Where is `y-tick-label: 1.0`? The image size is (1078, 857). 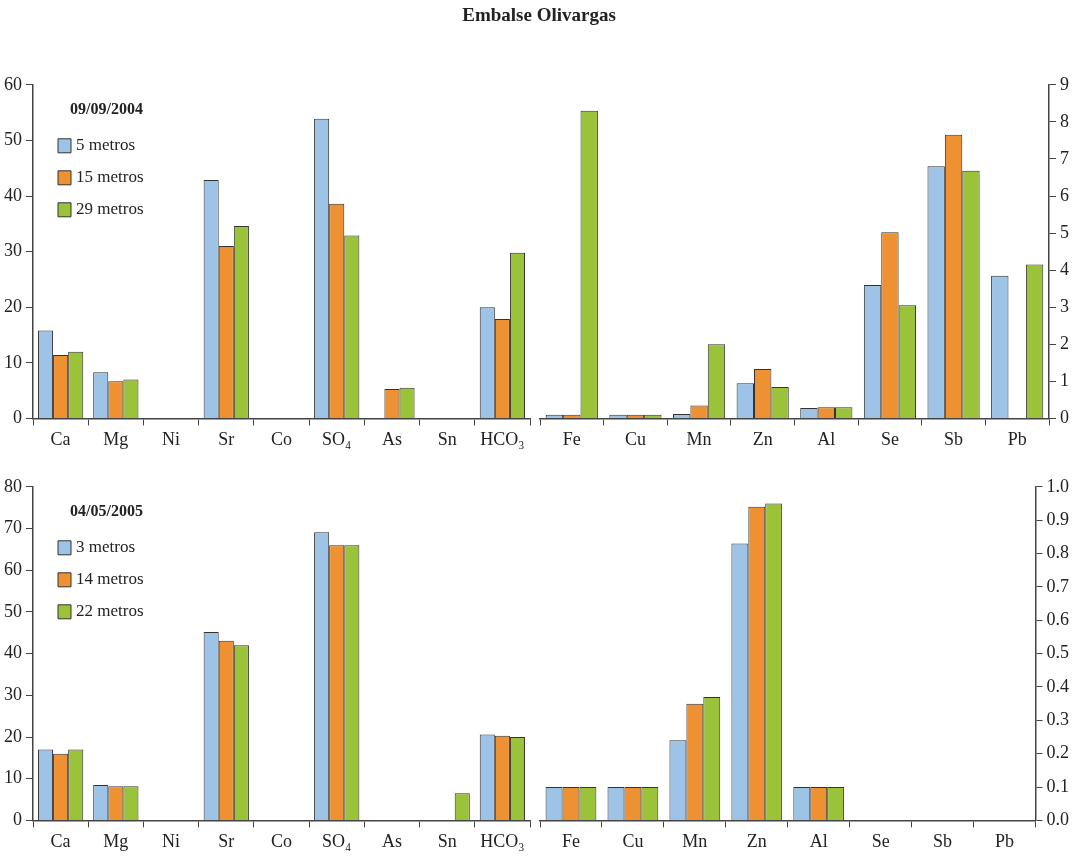
y-tick-label: 1.0 is located at coordinates (1057, 485).